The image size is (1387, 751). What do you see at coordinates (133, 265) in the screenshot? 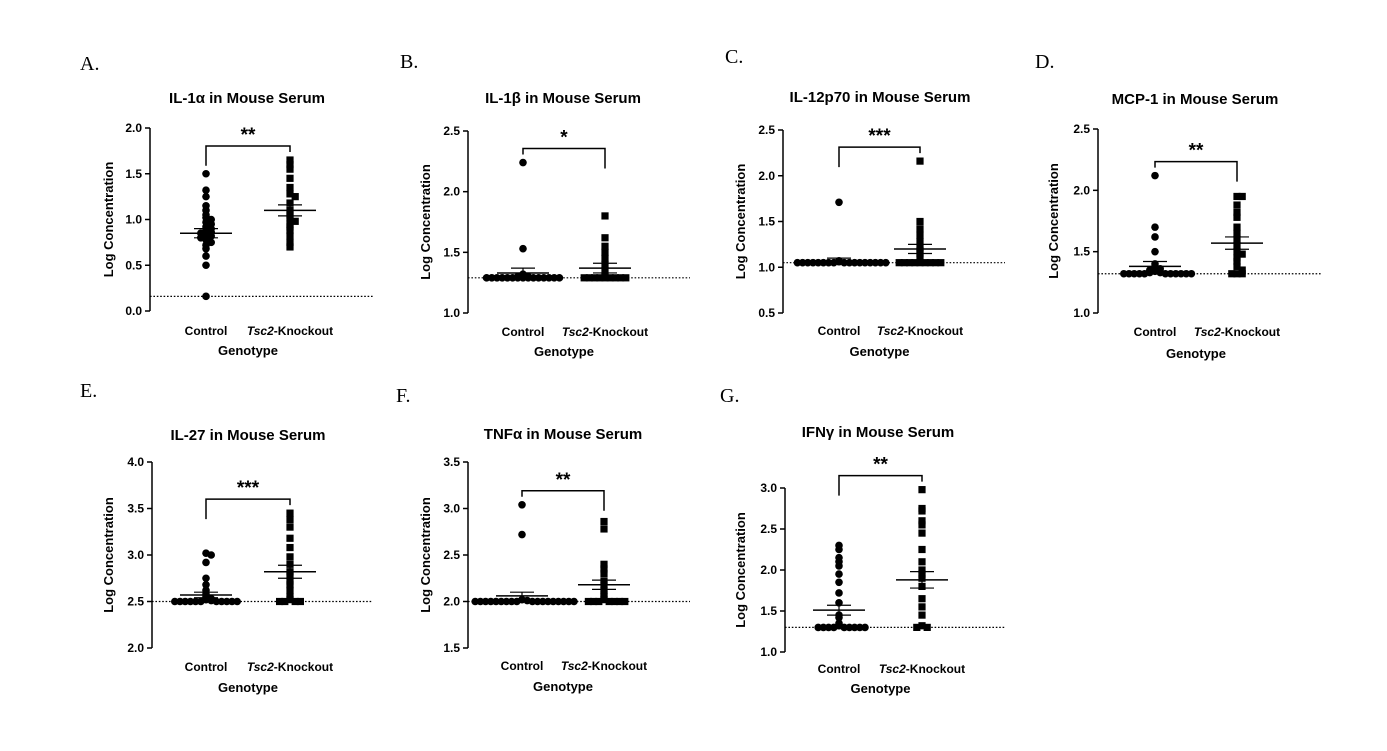
I see `y-tick-label: 0.5` at bounding box center [133, 265].